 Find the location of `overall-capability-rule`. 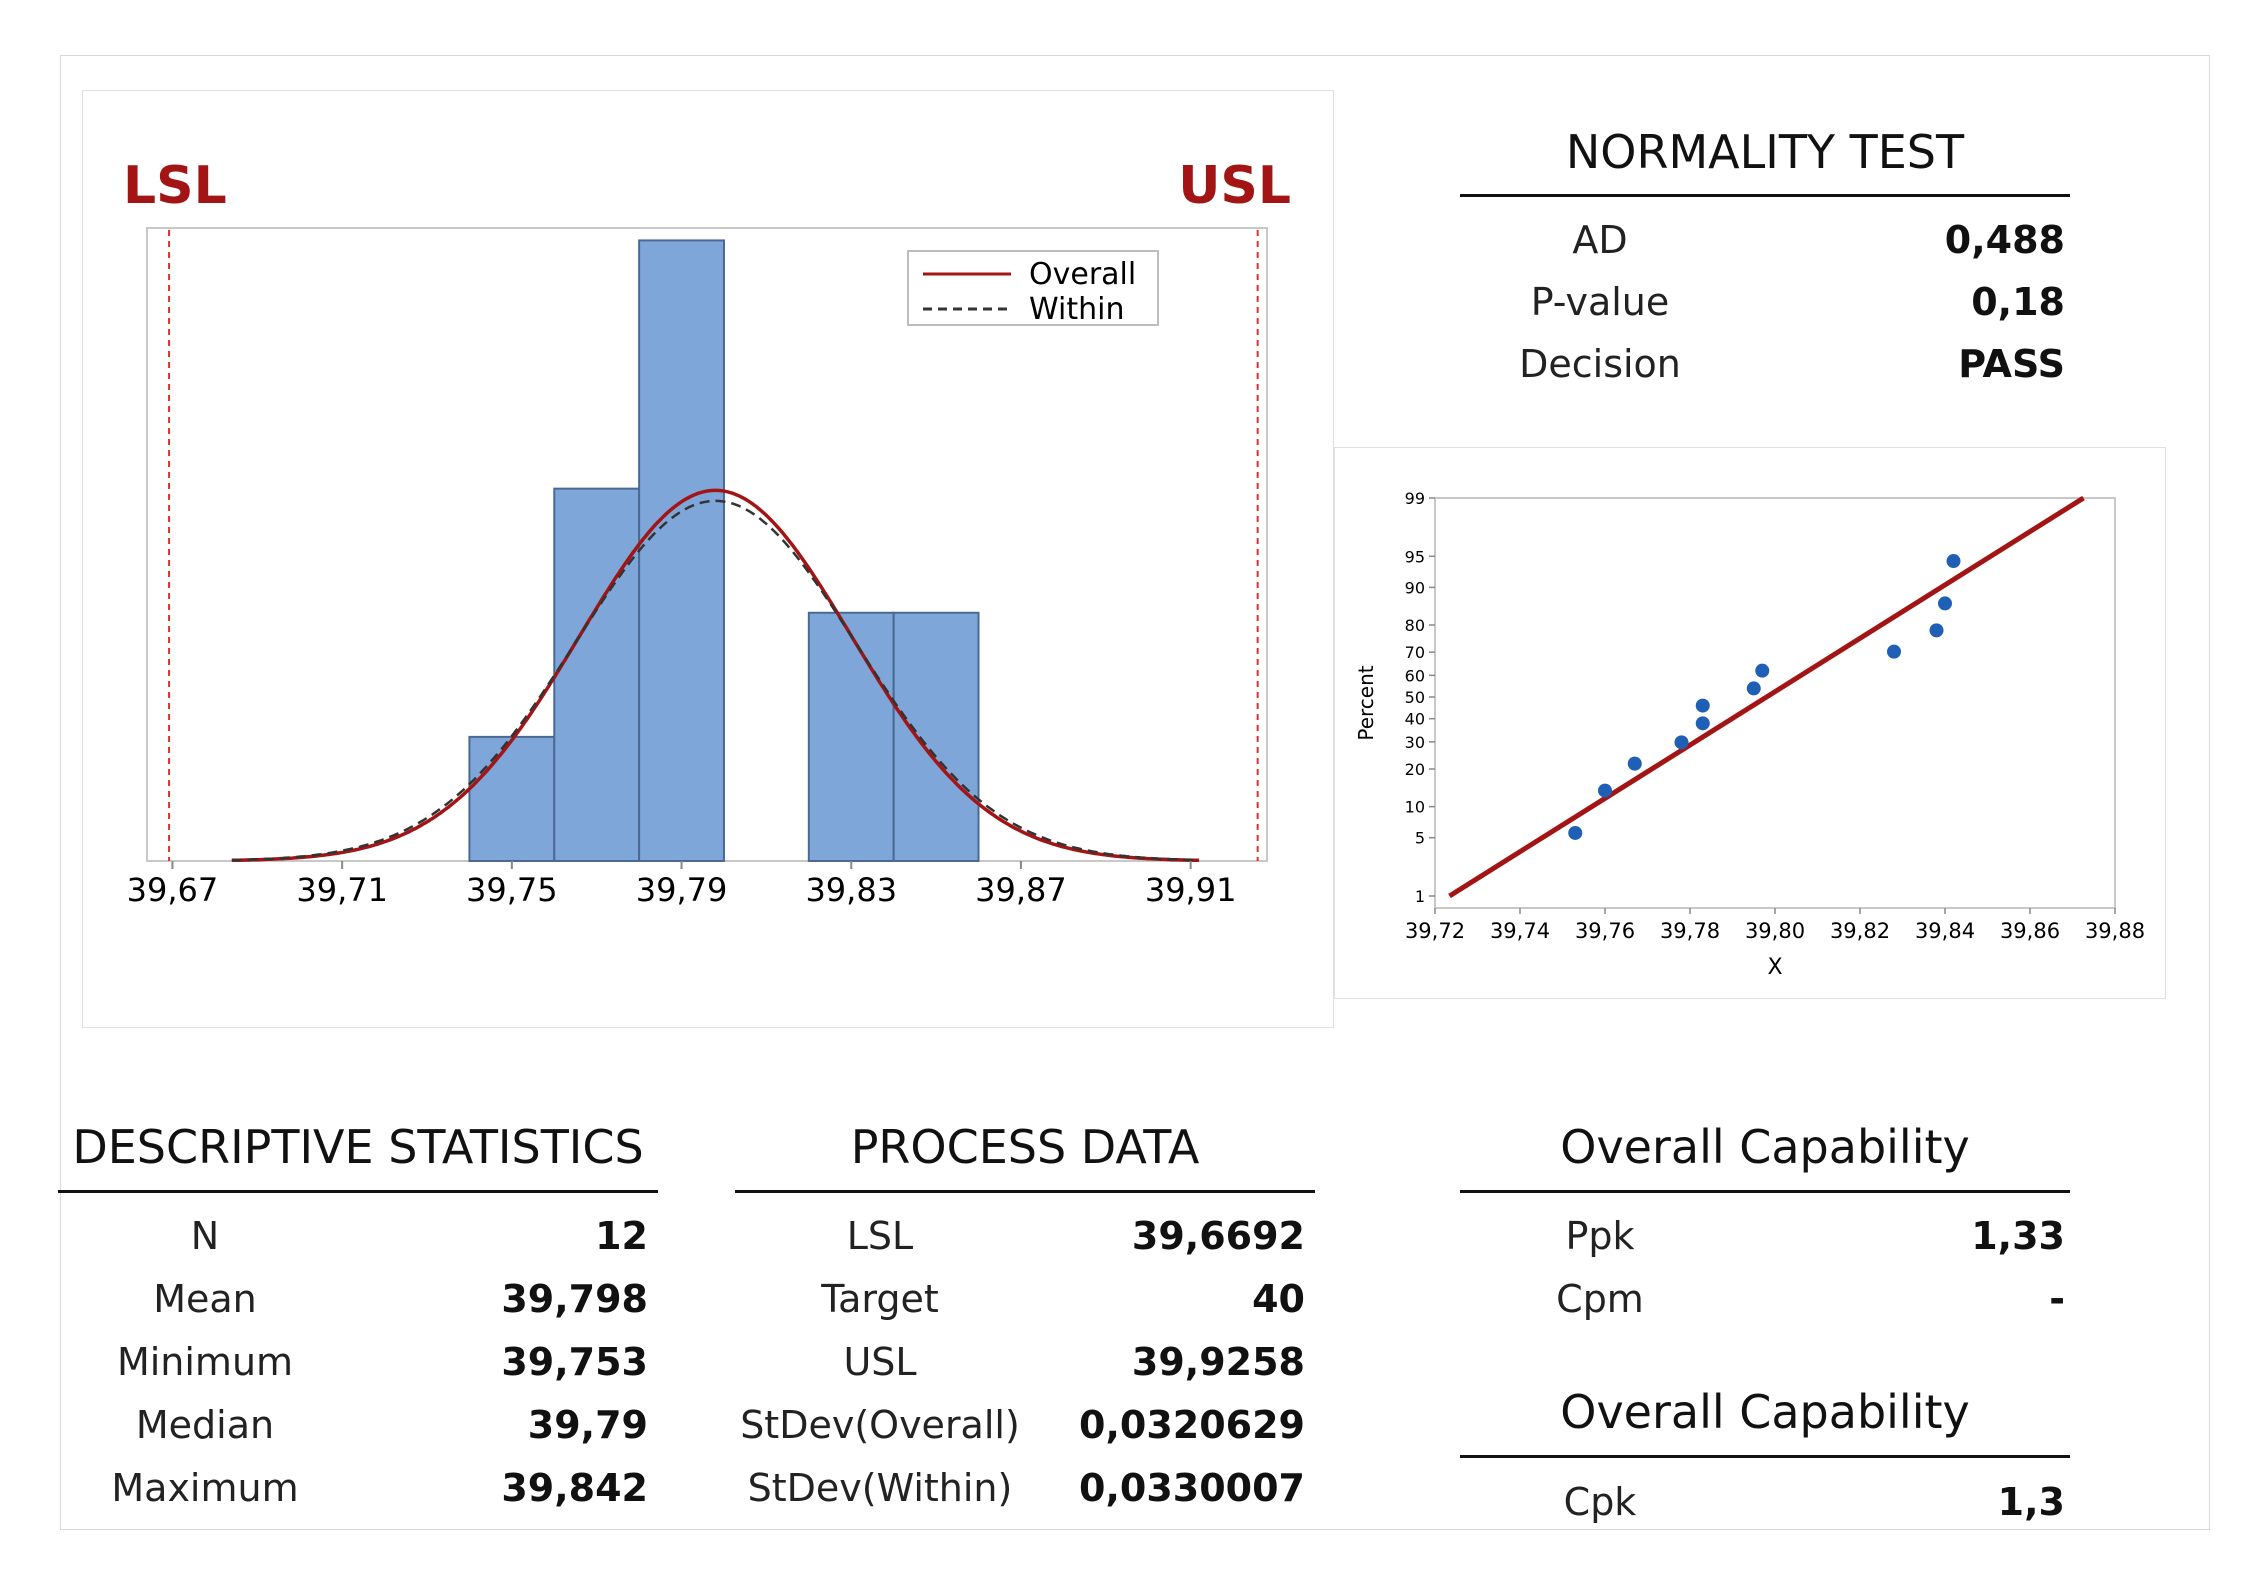

overall-capability-rule is located at coordinates (1765, 1191).